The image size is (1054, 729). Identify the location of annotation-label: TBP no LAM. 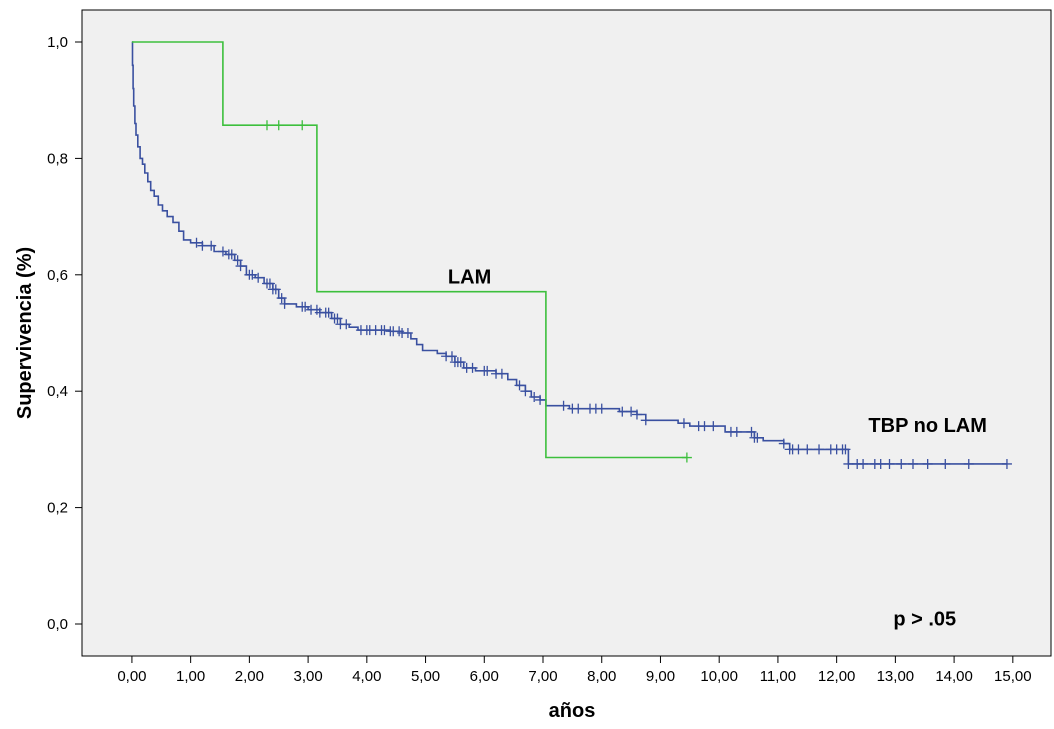
(927, 426).